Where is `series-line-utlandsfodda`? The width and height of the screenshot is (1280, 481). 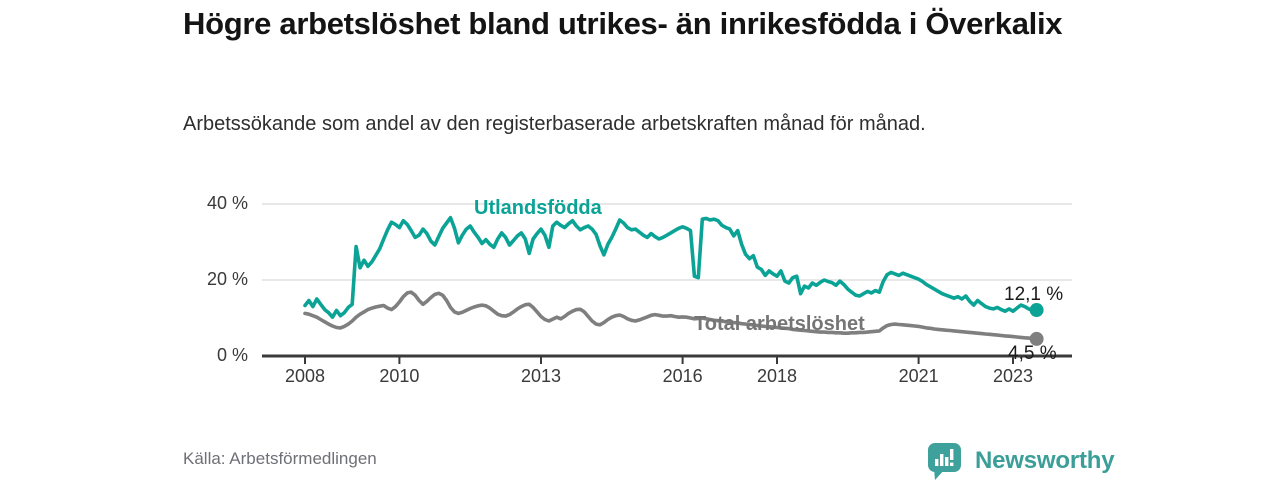
series-line-utlandsfodda is located at coordinates (671, 267).